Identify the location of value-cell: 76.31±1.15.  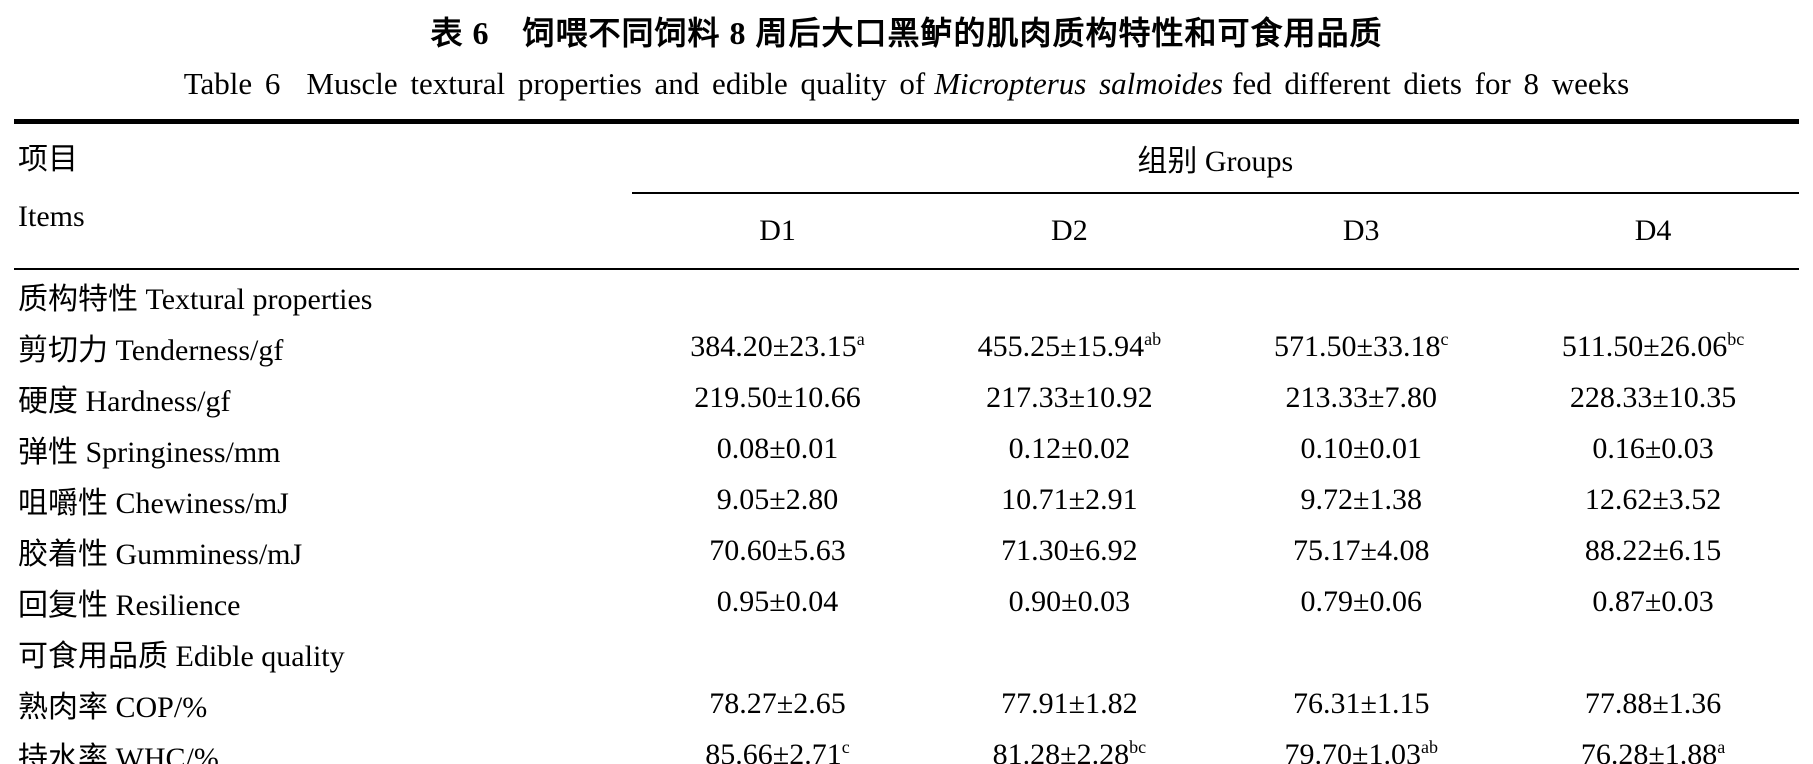
(1361, 703).